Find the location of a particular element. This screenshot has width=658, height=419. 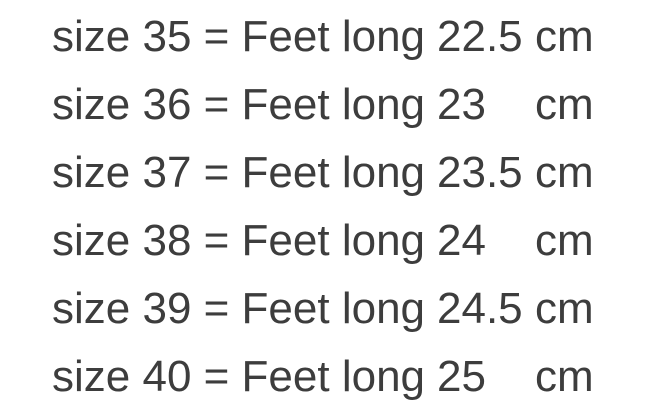

size-row: size 40 = Feet long 25 cm is located at coordinates (355, 377).